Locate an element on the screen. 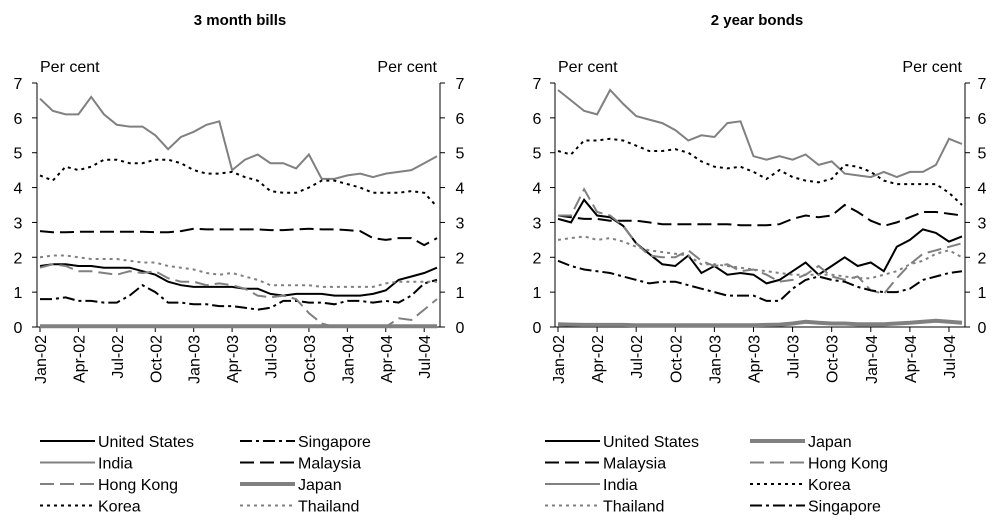 This screenshot has width=997, height=520. chart-title: 3 month bills is located at coordinates (240, 20).